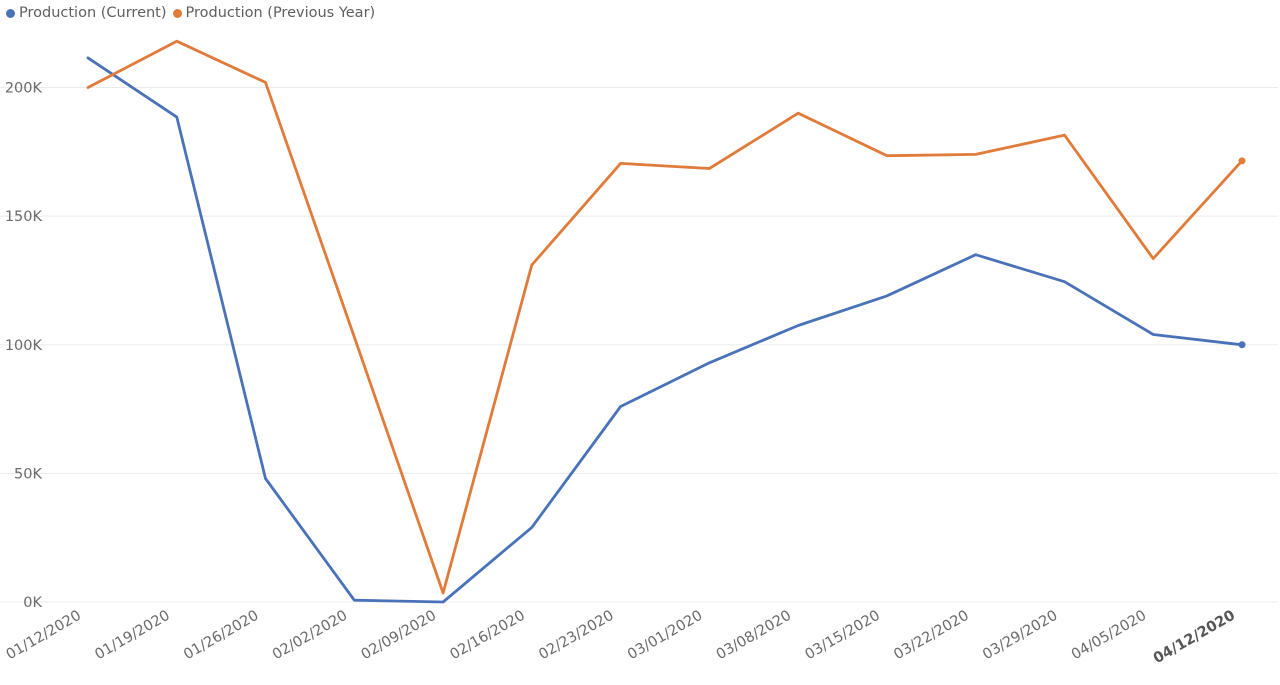 The image size is (1280, 685). Describe the element at coordinates (28, 474) in the screenshot. I see `y-tick-label: 50K` at that location.